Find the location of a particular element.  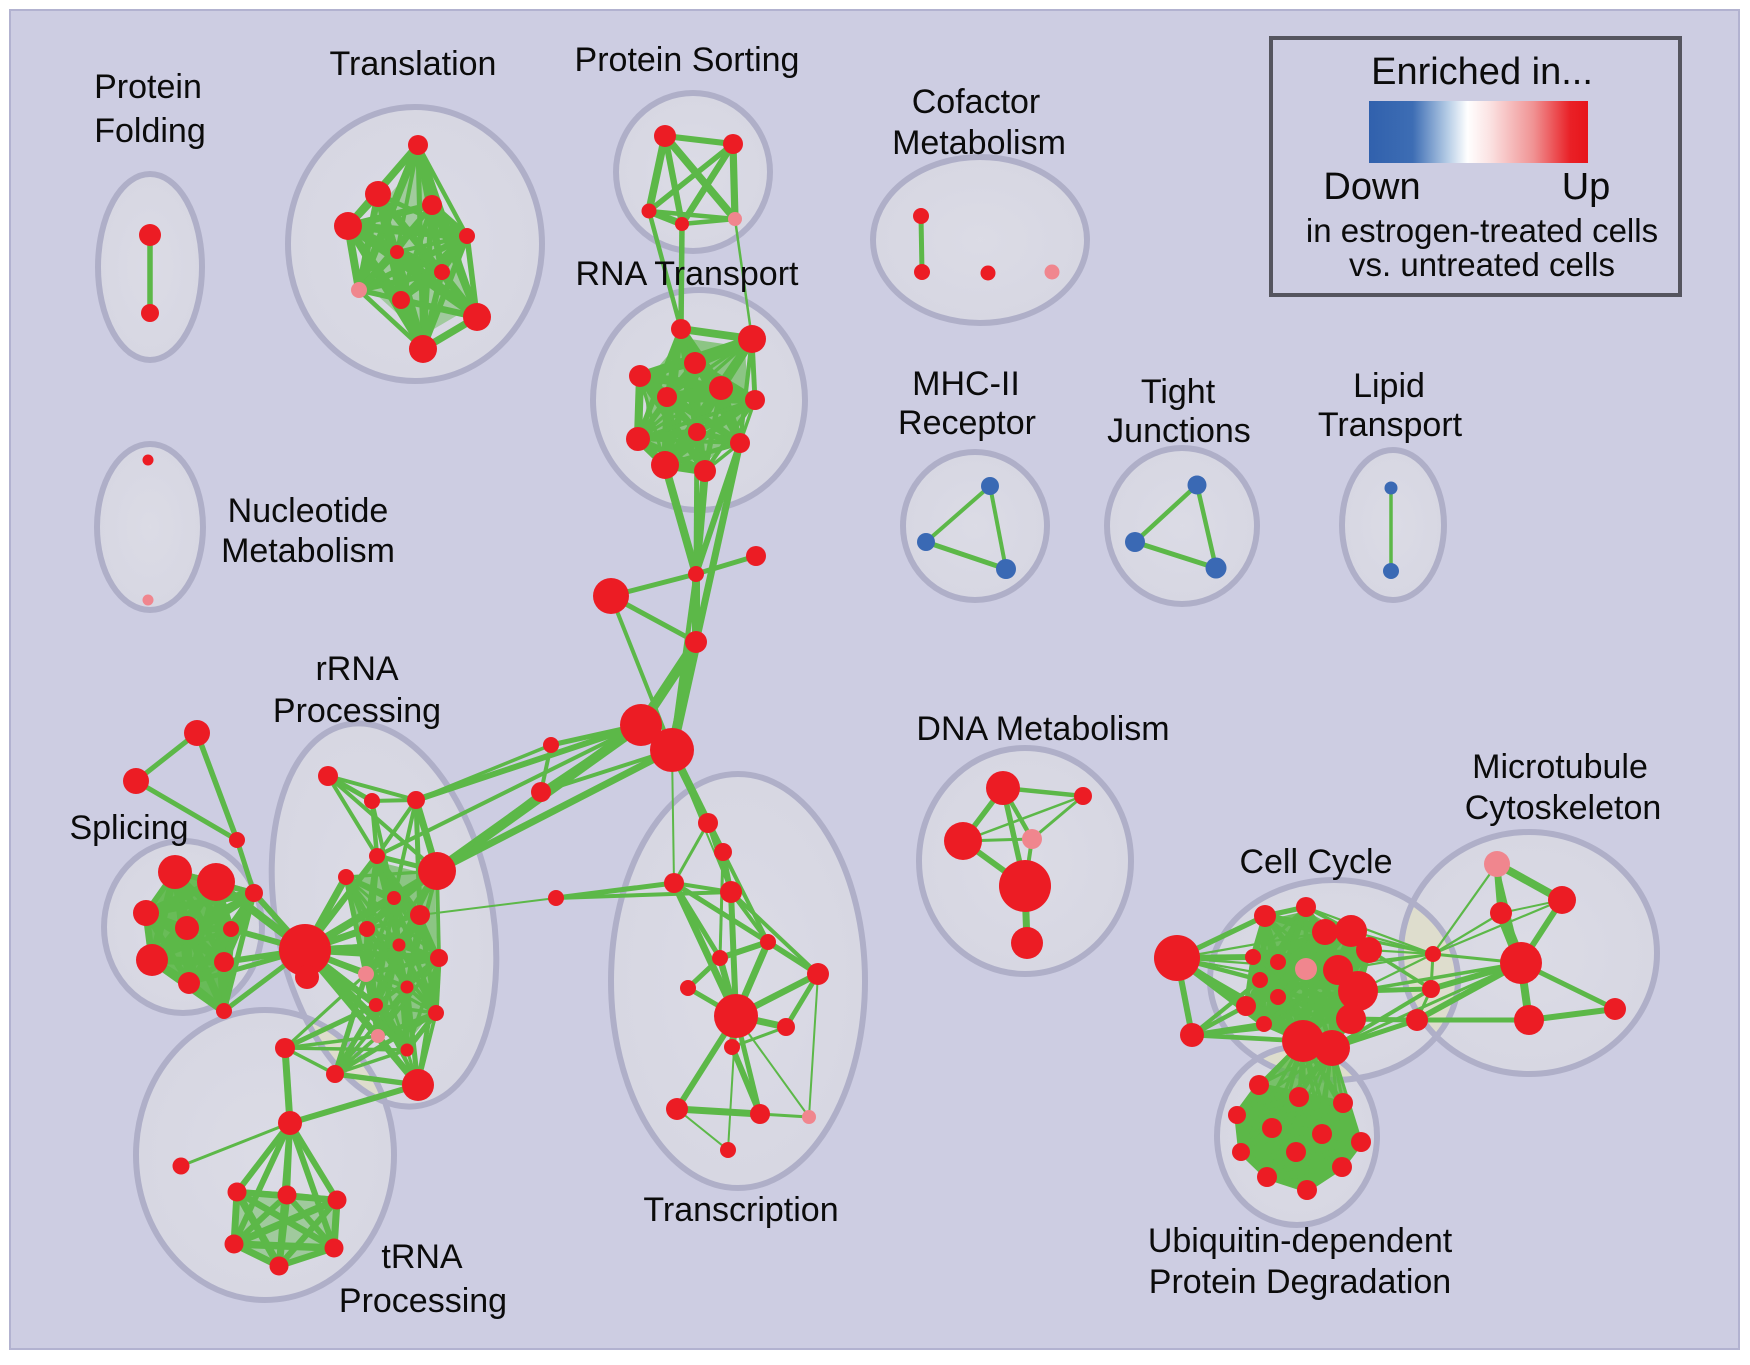

svg-text: tRNA is located at coordinates (422, 1257).